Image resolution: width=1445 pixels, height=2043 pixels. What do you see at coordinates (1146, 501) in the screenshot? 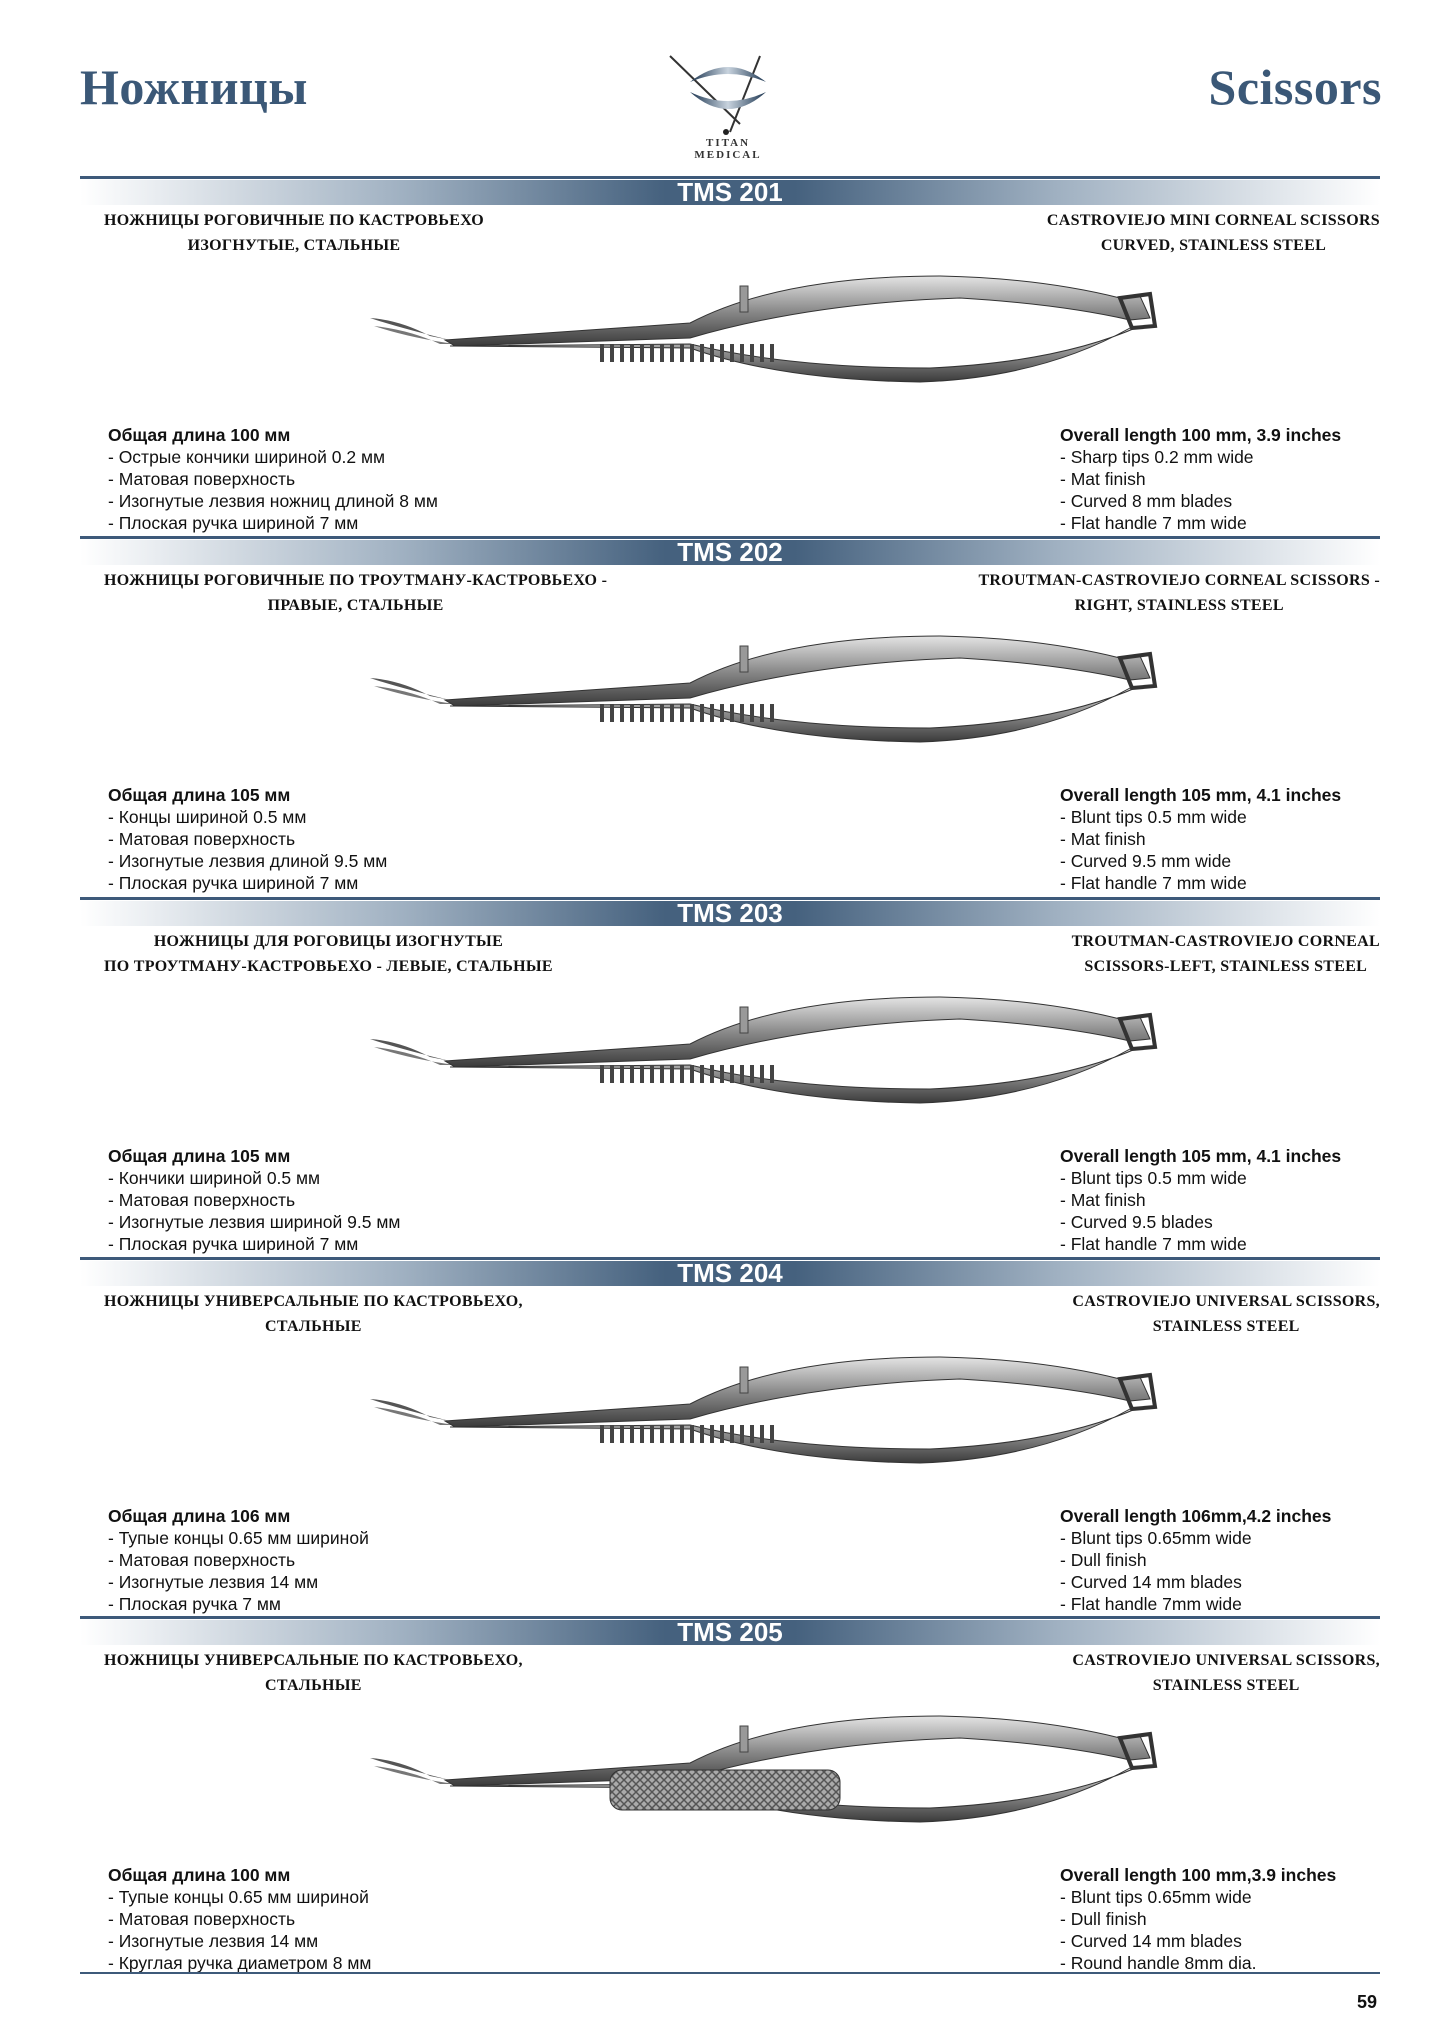
I see `specs-en-line: - Curved 8 mm blades` at bounding box center [1146, 501].